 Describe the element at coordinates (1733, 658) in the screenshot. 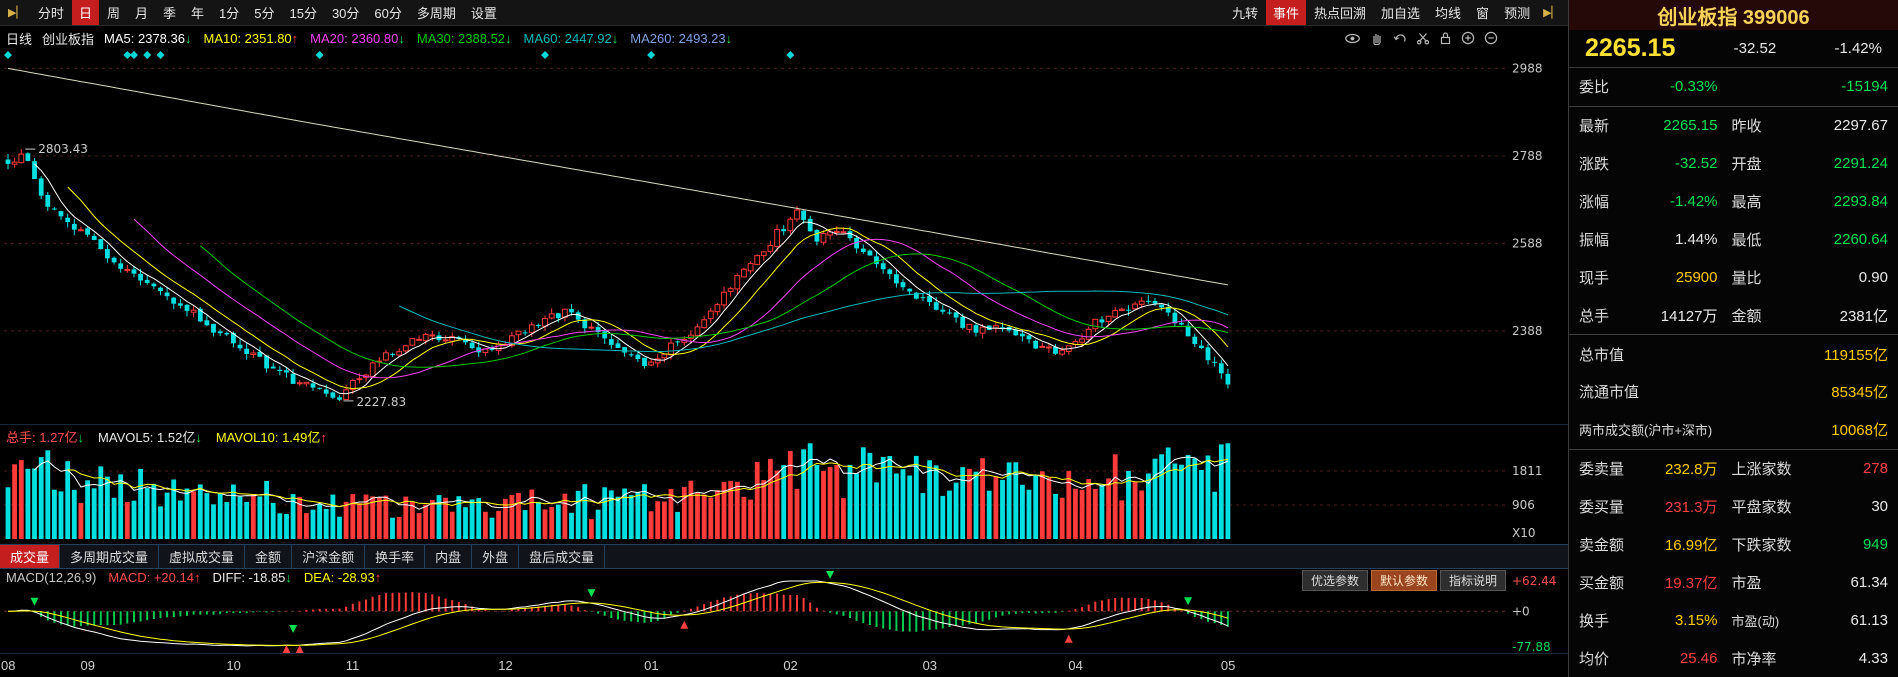

I see `quote-row-15: 均价 25.46 市净率 4.33` at that location.